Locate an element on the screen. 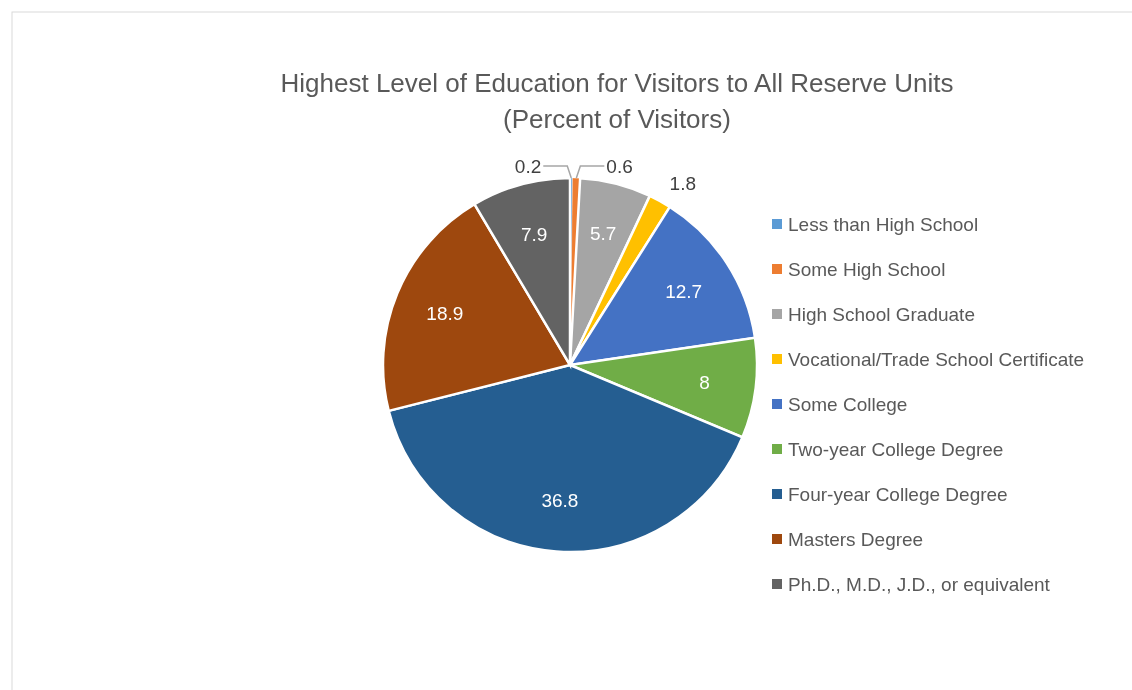 The height and width of the screenshot is (690, 1132). data-label: 1.8 is located at coordinates (683, 184).